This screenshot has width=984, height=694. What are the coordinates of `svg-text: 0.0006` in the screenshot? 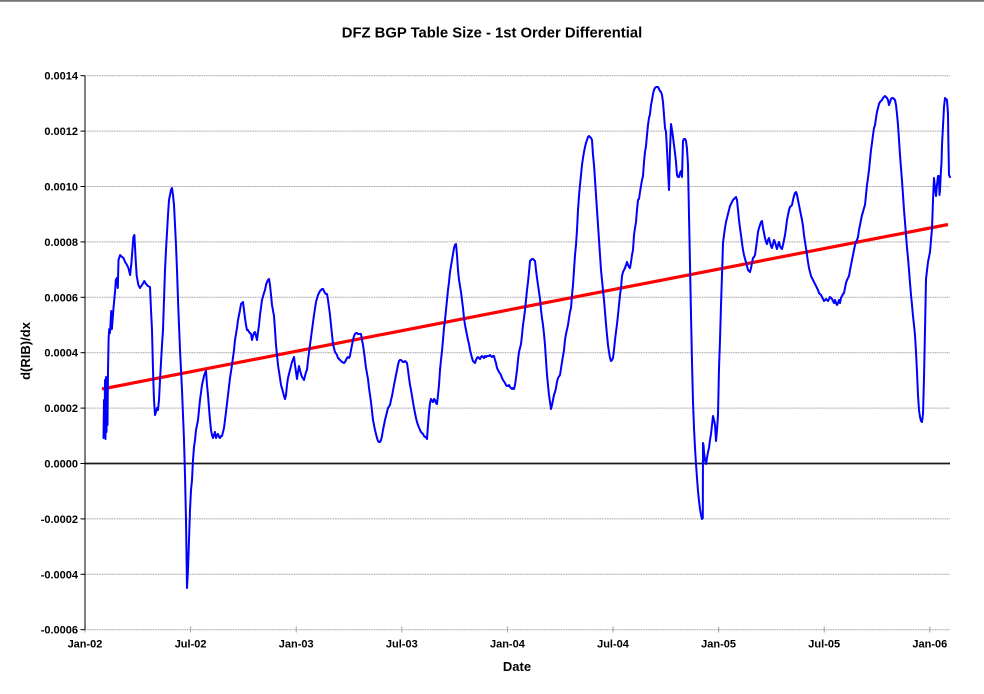 It's located at (61, 298).